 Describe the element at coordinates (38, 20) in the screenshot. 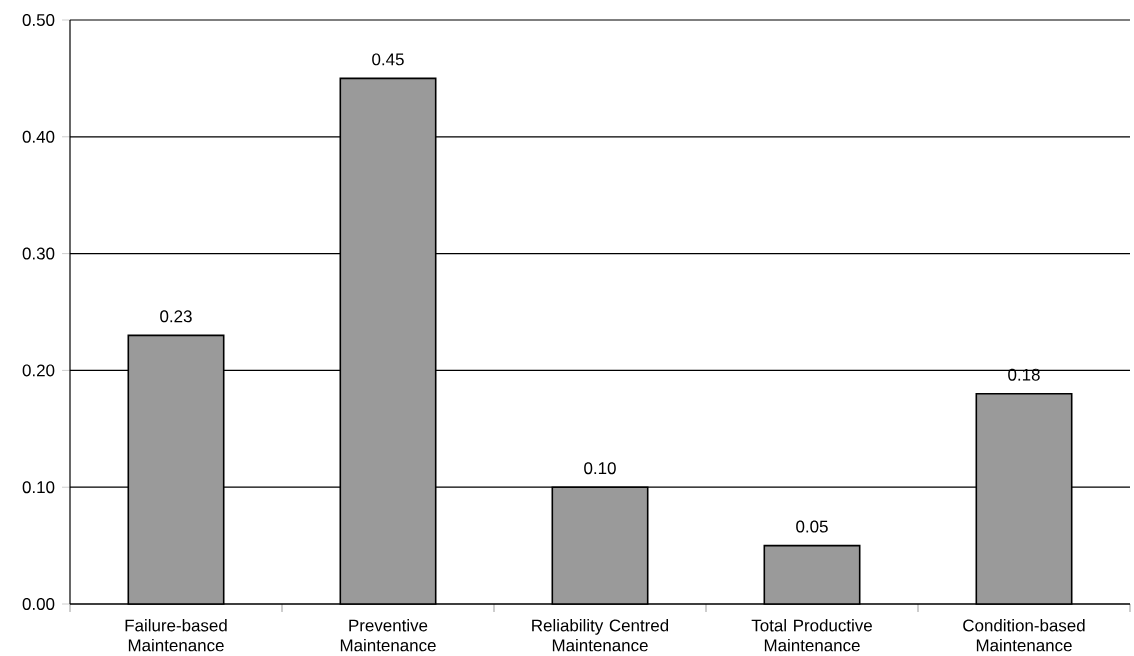

I see `y-tick-label: 0.50` at that location.